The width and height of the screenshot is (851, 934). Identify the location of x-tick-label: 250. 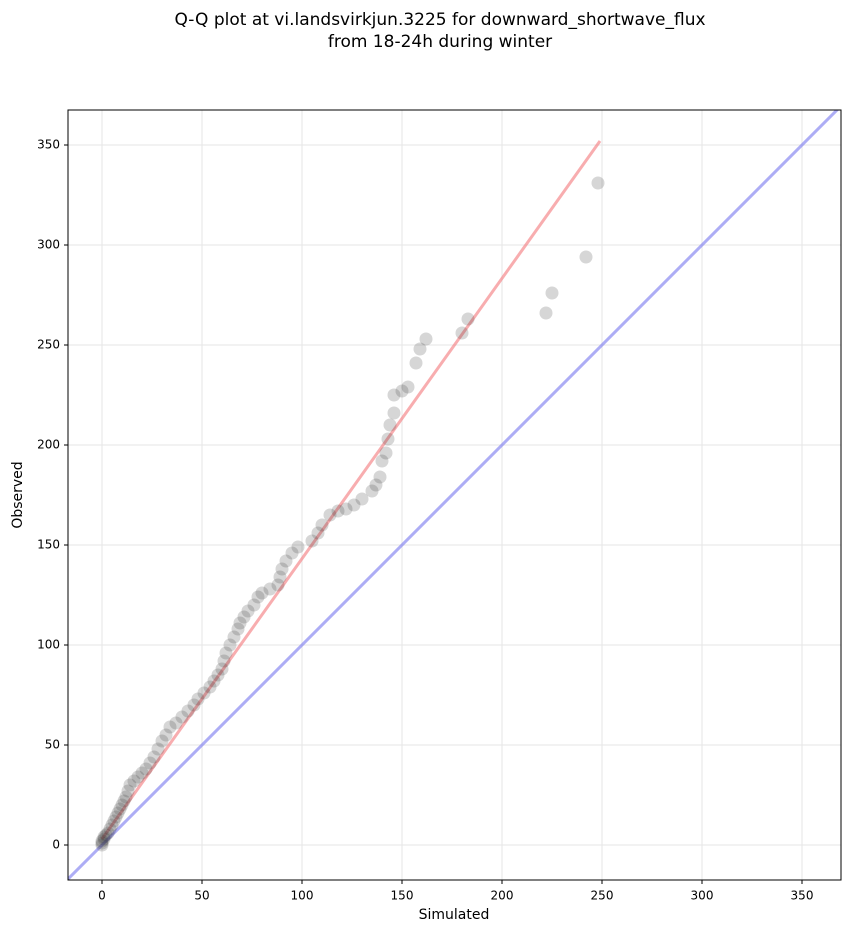
(602, 896).